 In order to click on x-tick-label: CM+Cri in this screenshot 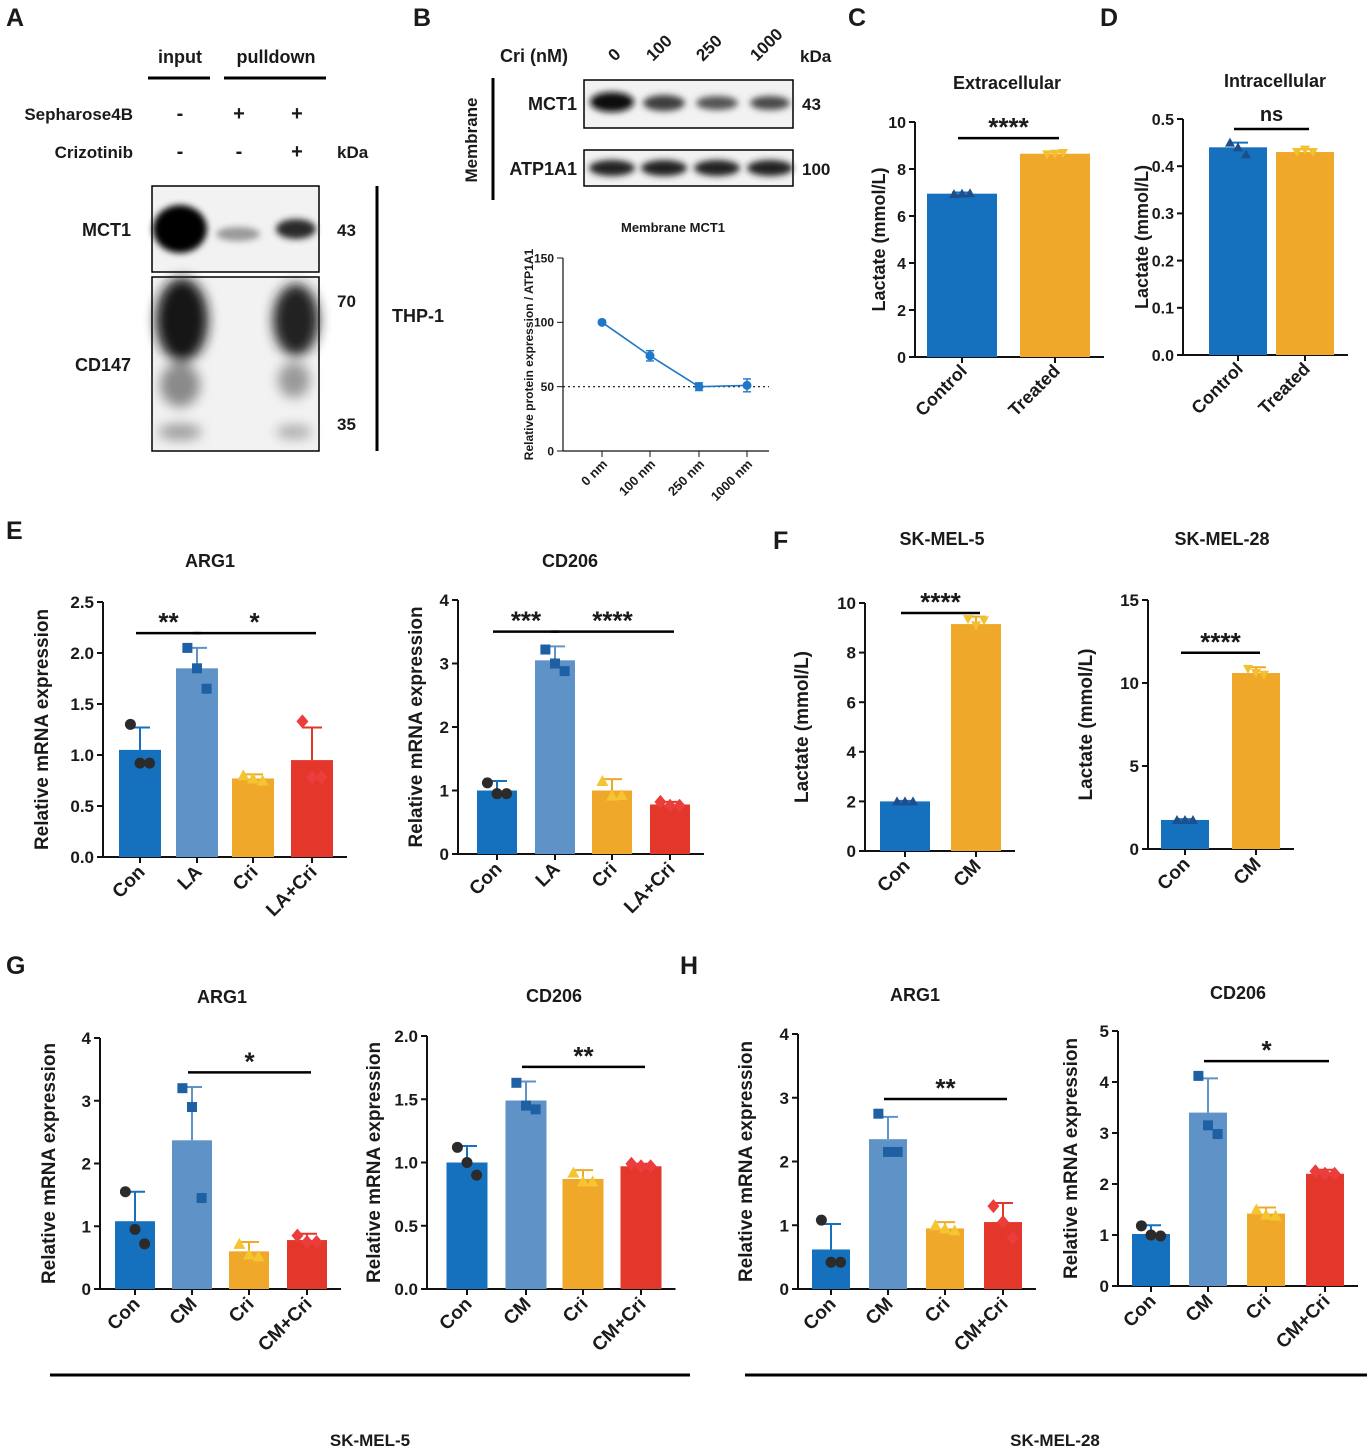, I will do `click(1303, 1322)`.